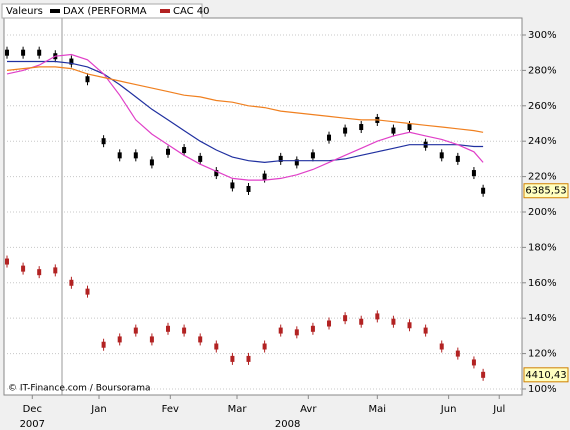  What do you see at coordinates (542, 212) in the screenshot?
I see `y-tick-label: 200%` at bounding box center [542, 212].